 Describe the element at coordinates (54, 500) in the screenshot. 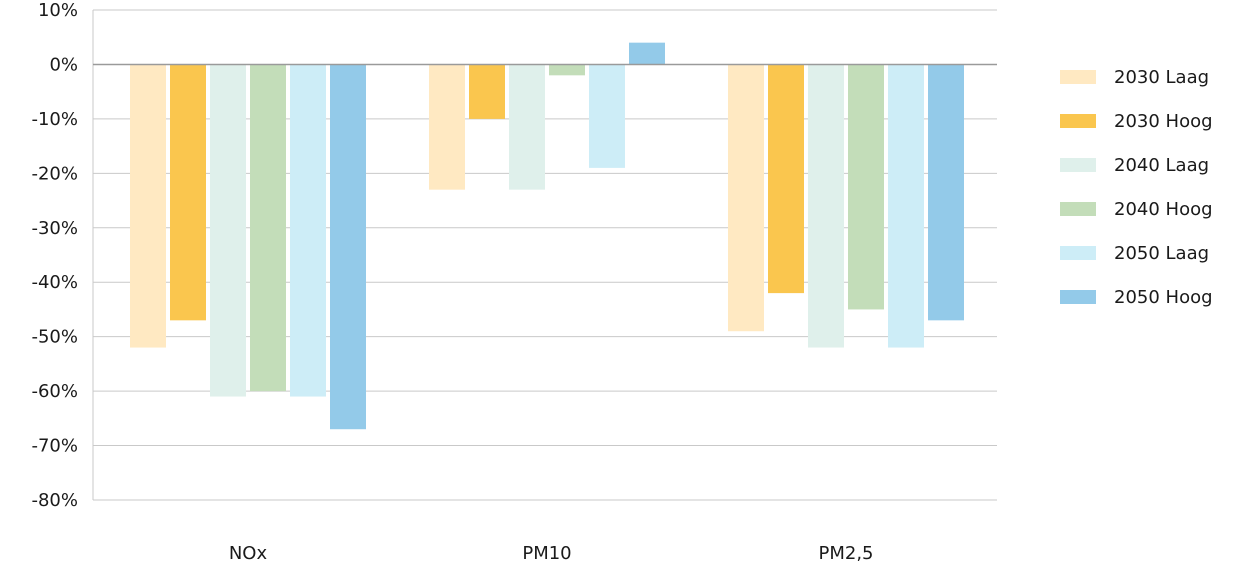

I see `y-tick-label: -80%` at that location.